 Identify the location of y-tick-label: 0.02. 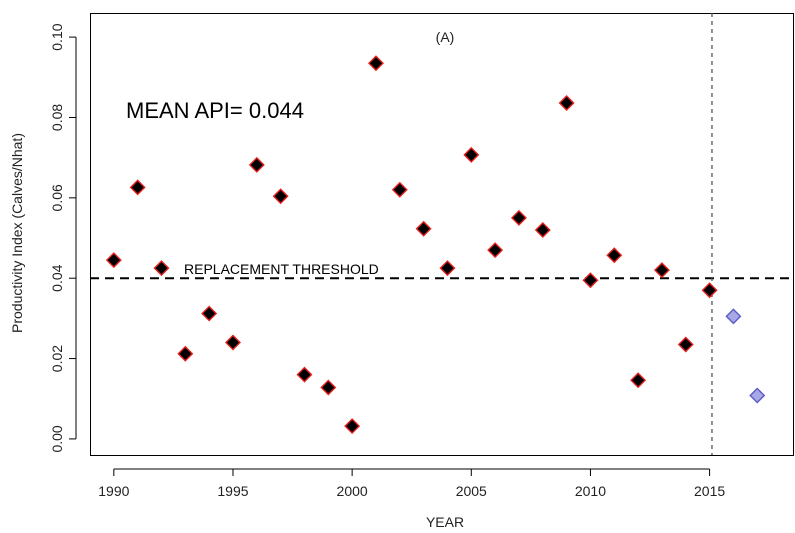
(57, 358).